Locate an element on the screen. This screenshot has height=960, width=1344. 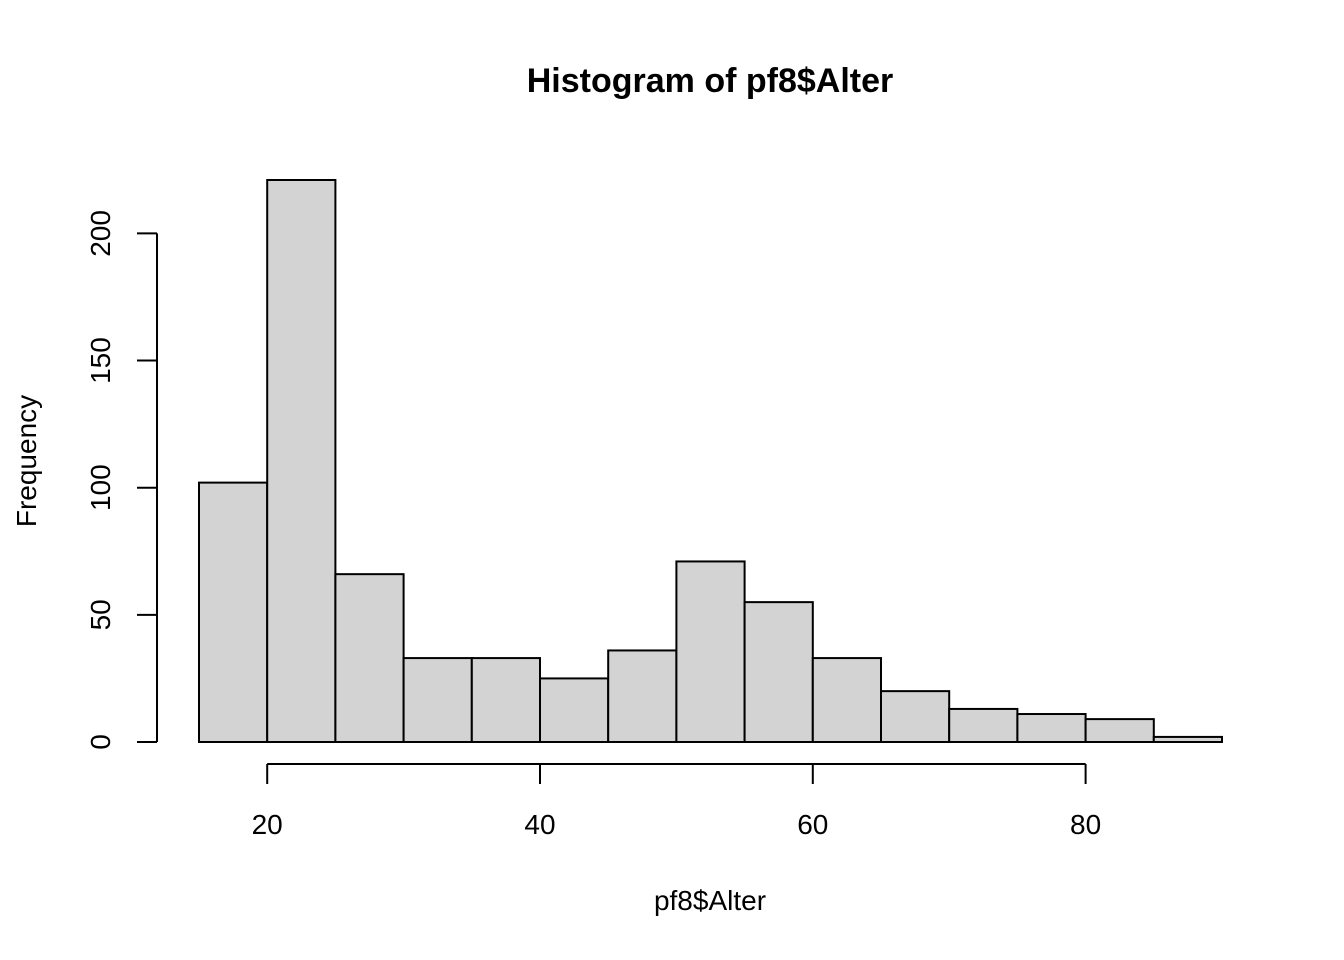
y-tick-label-150: 150 is located at coordinates (100, 360).